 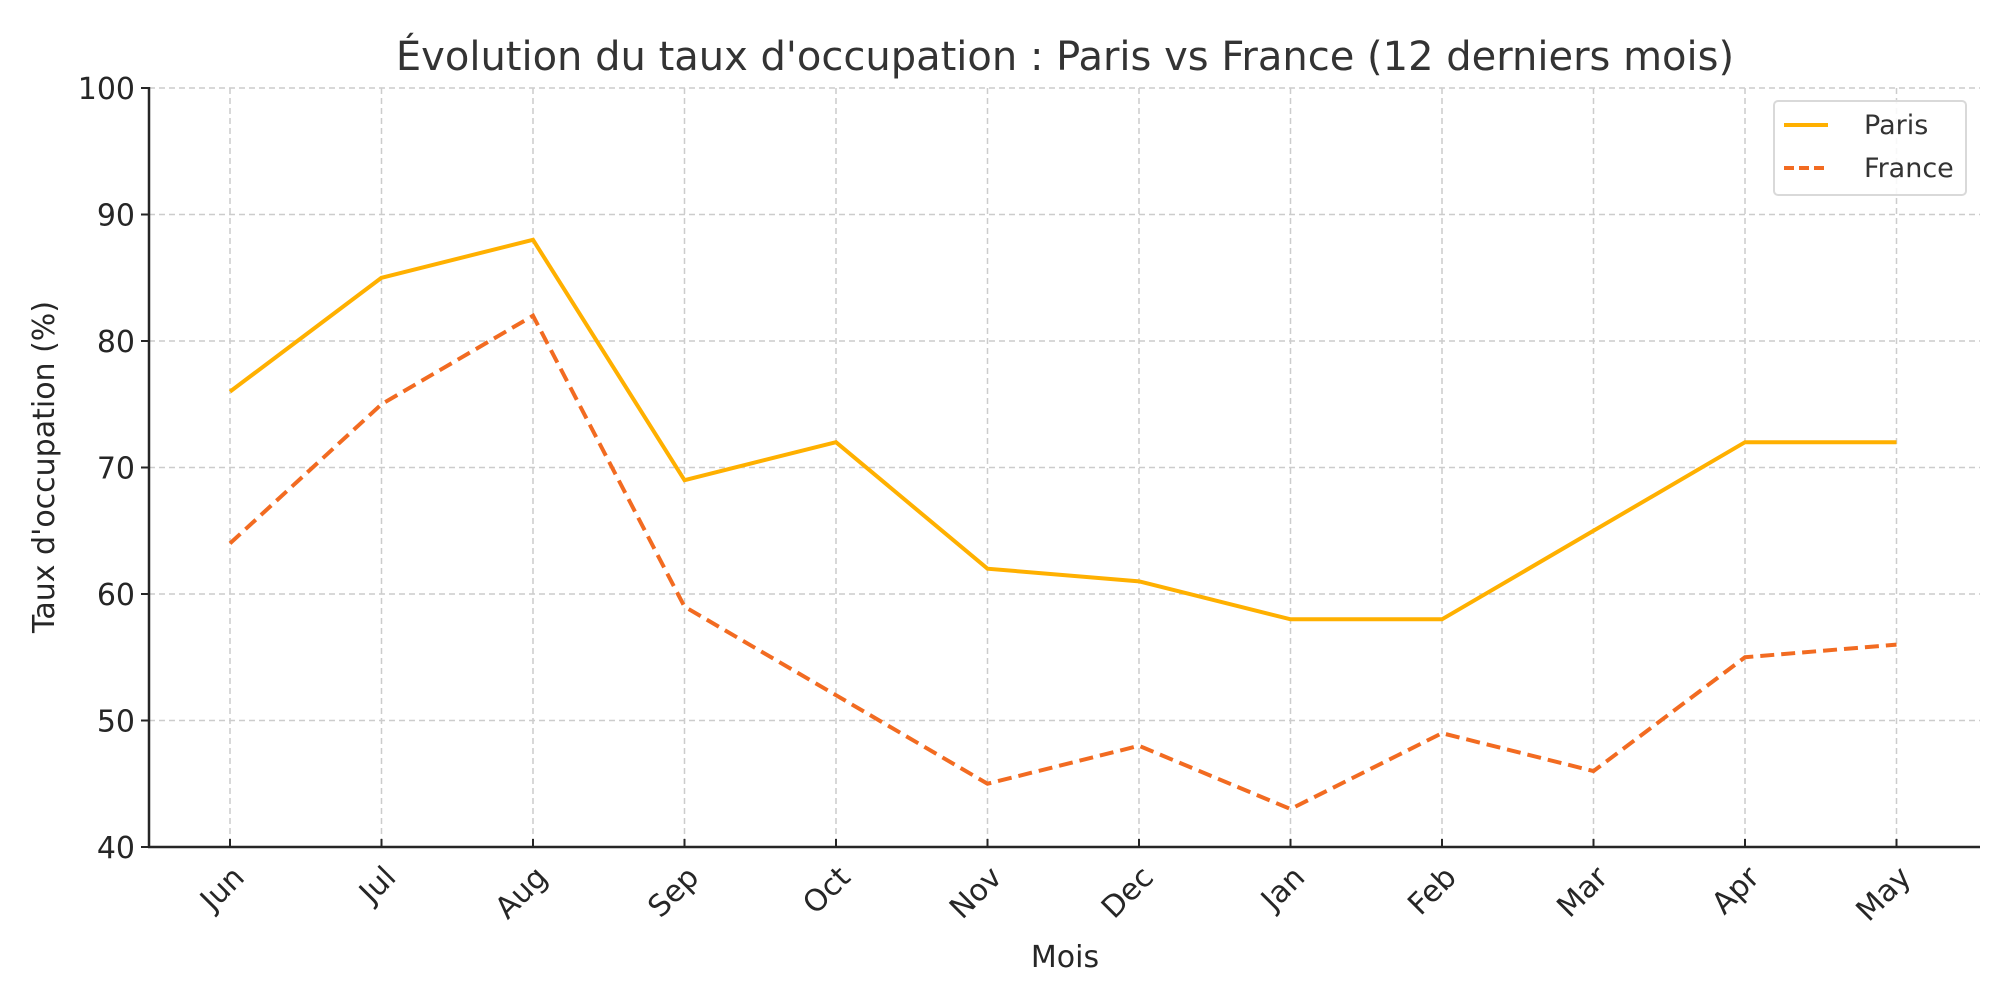 What do you see at coordinates (1896, 125) in the screenshot?
I see `legend-label-paris: Paris` at bounding box center [1896, 125].